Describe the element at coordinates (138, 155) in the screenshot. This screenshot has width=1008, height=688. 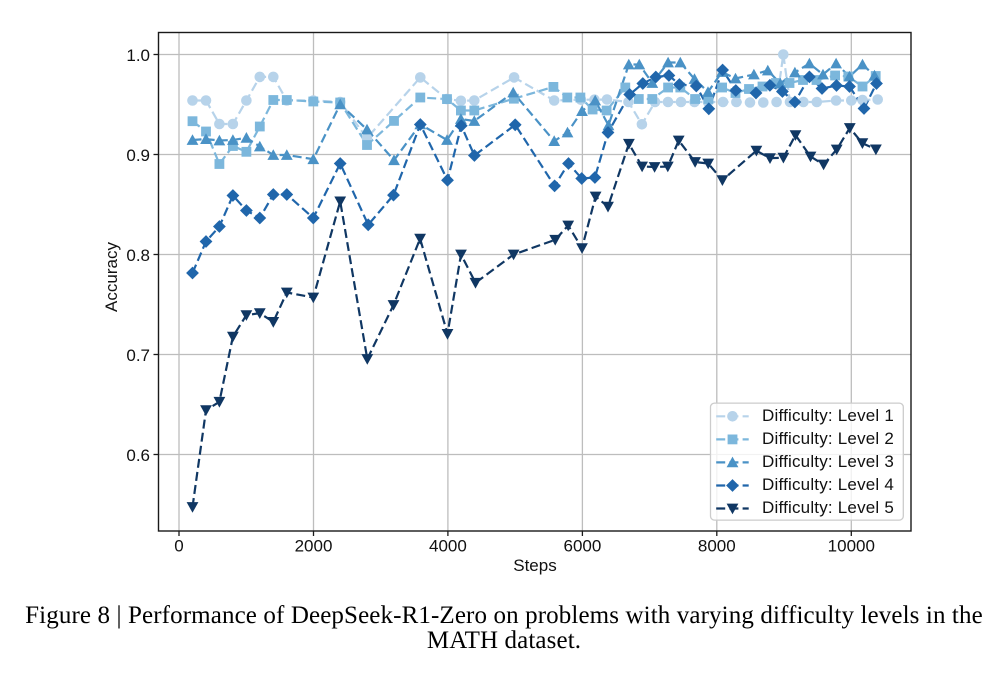
I see `svg-text: 0.9` at that location.